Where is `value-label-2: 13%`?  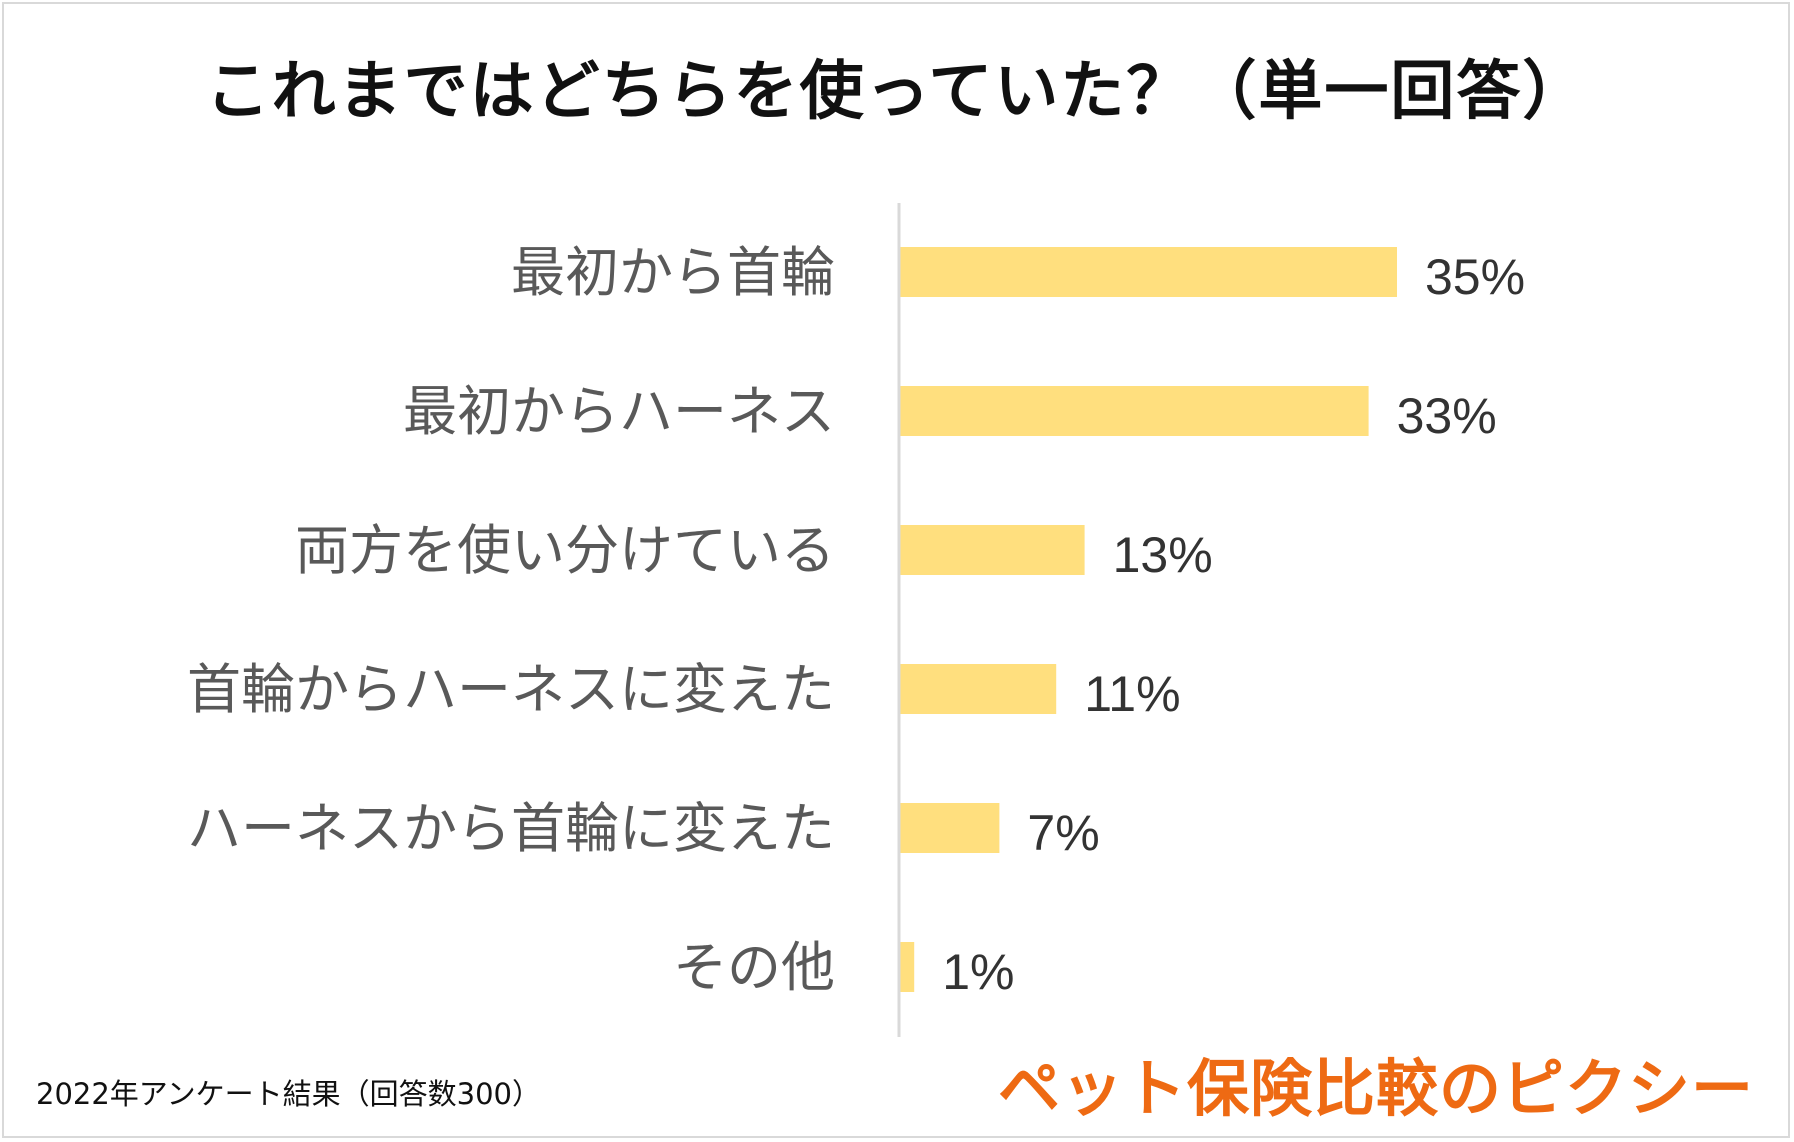 value-label-2: 13% is located at coordinates (1163, 555).